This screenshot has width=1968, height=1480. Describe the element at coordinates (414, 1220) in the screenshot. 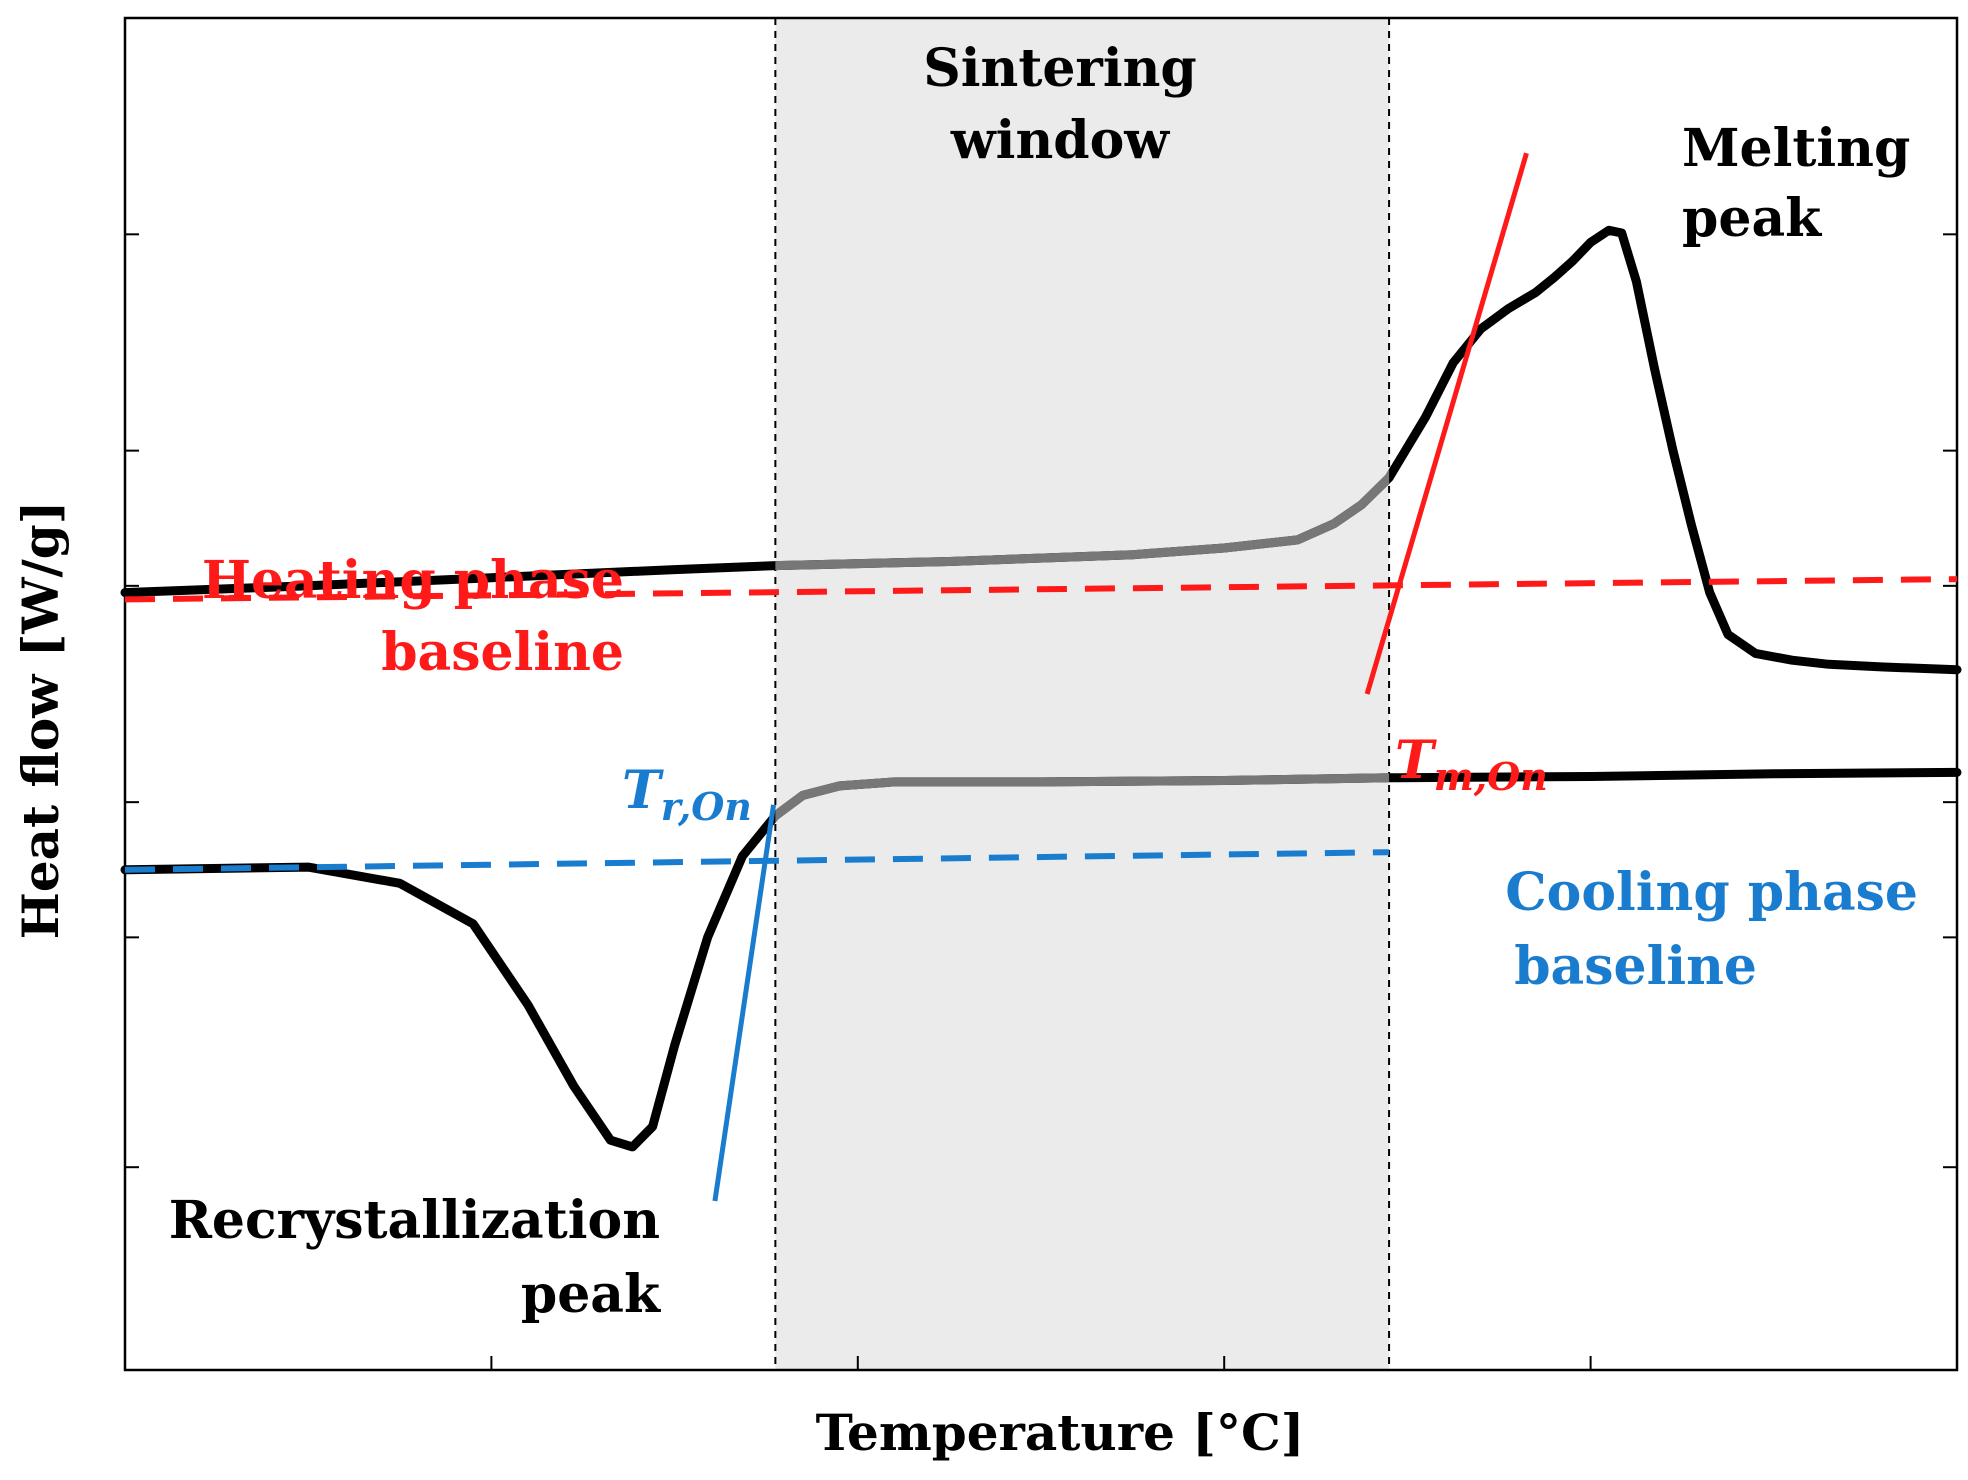

I see `recrystallization-peak-label-line1: Recrystallization` at that location.